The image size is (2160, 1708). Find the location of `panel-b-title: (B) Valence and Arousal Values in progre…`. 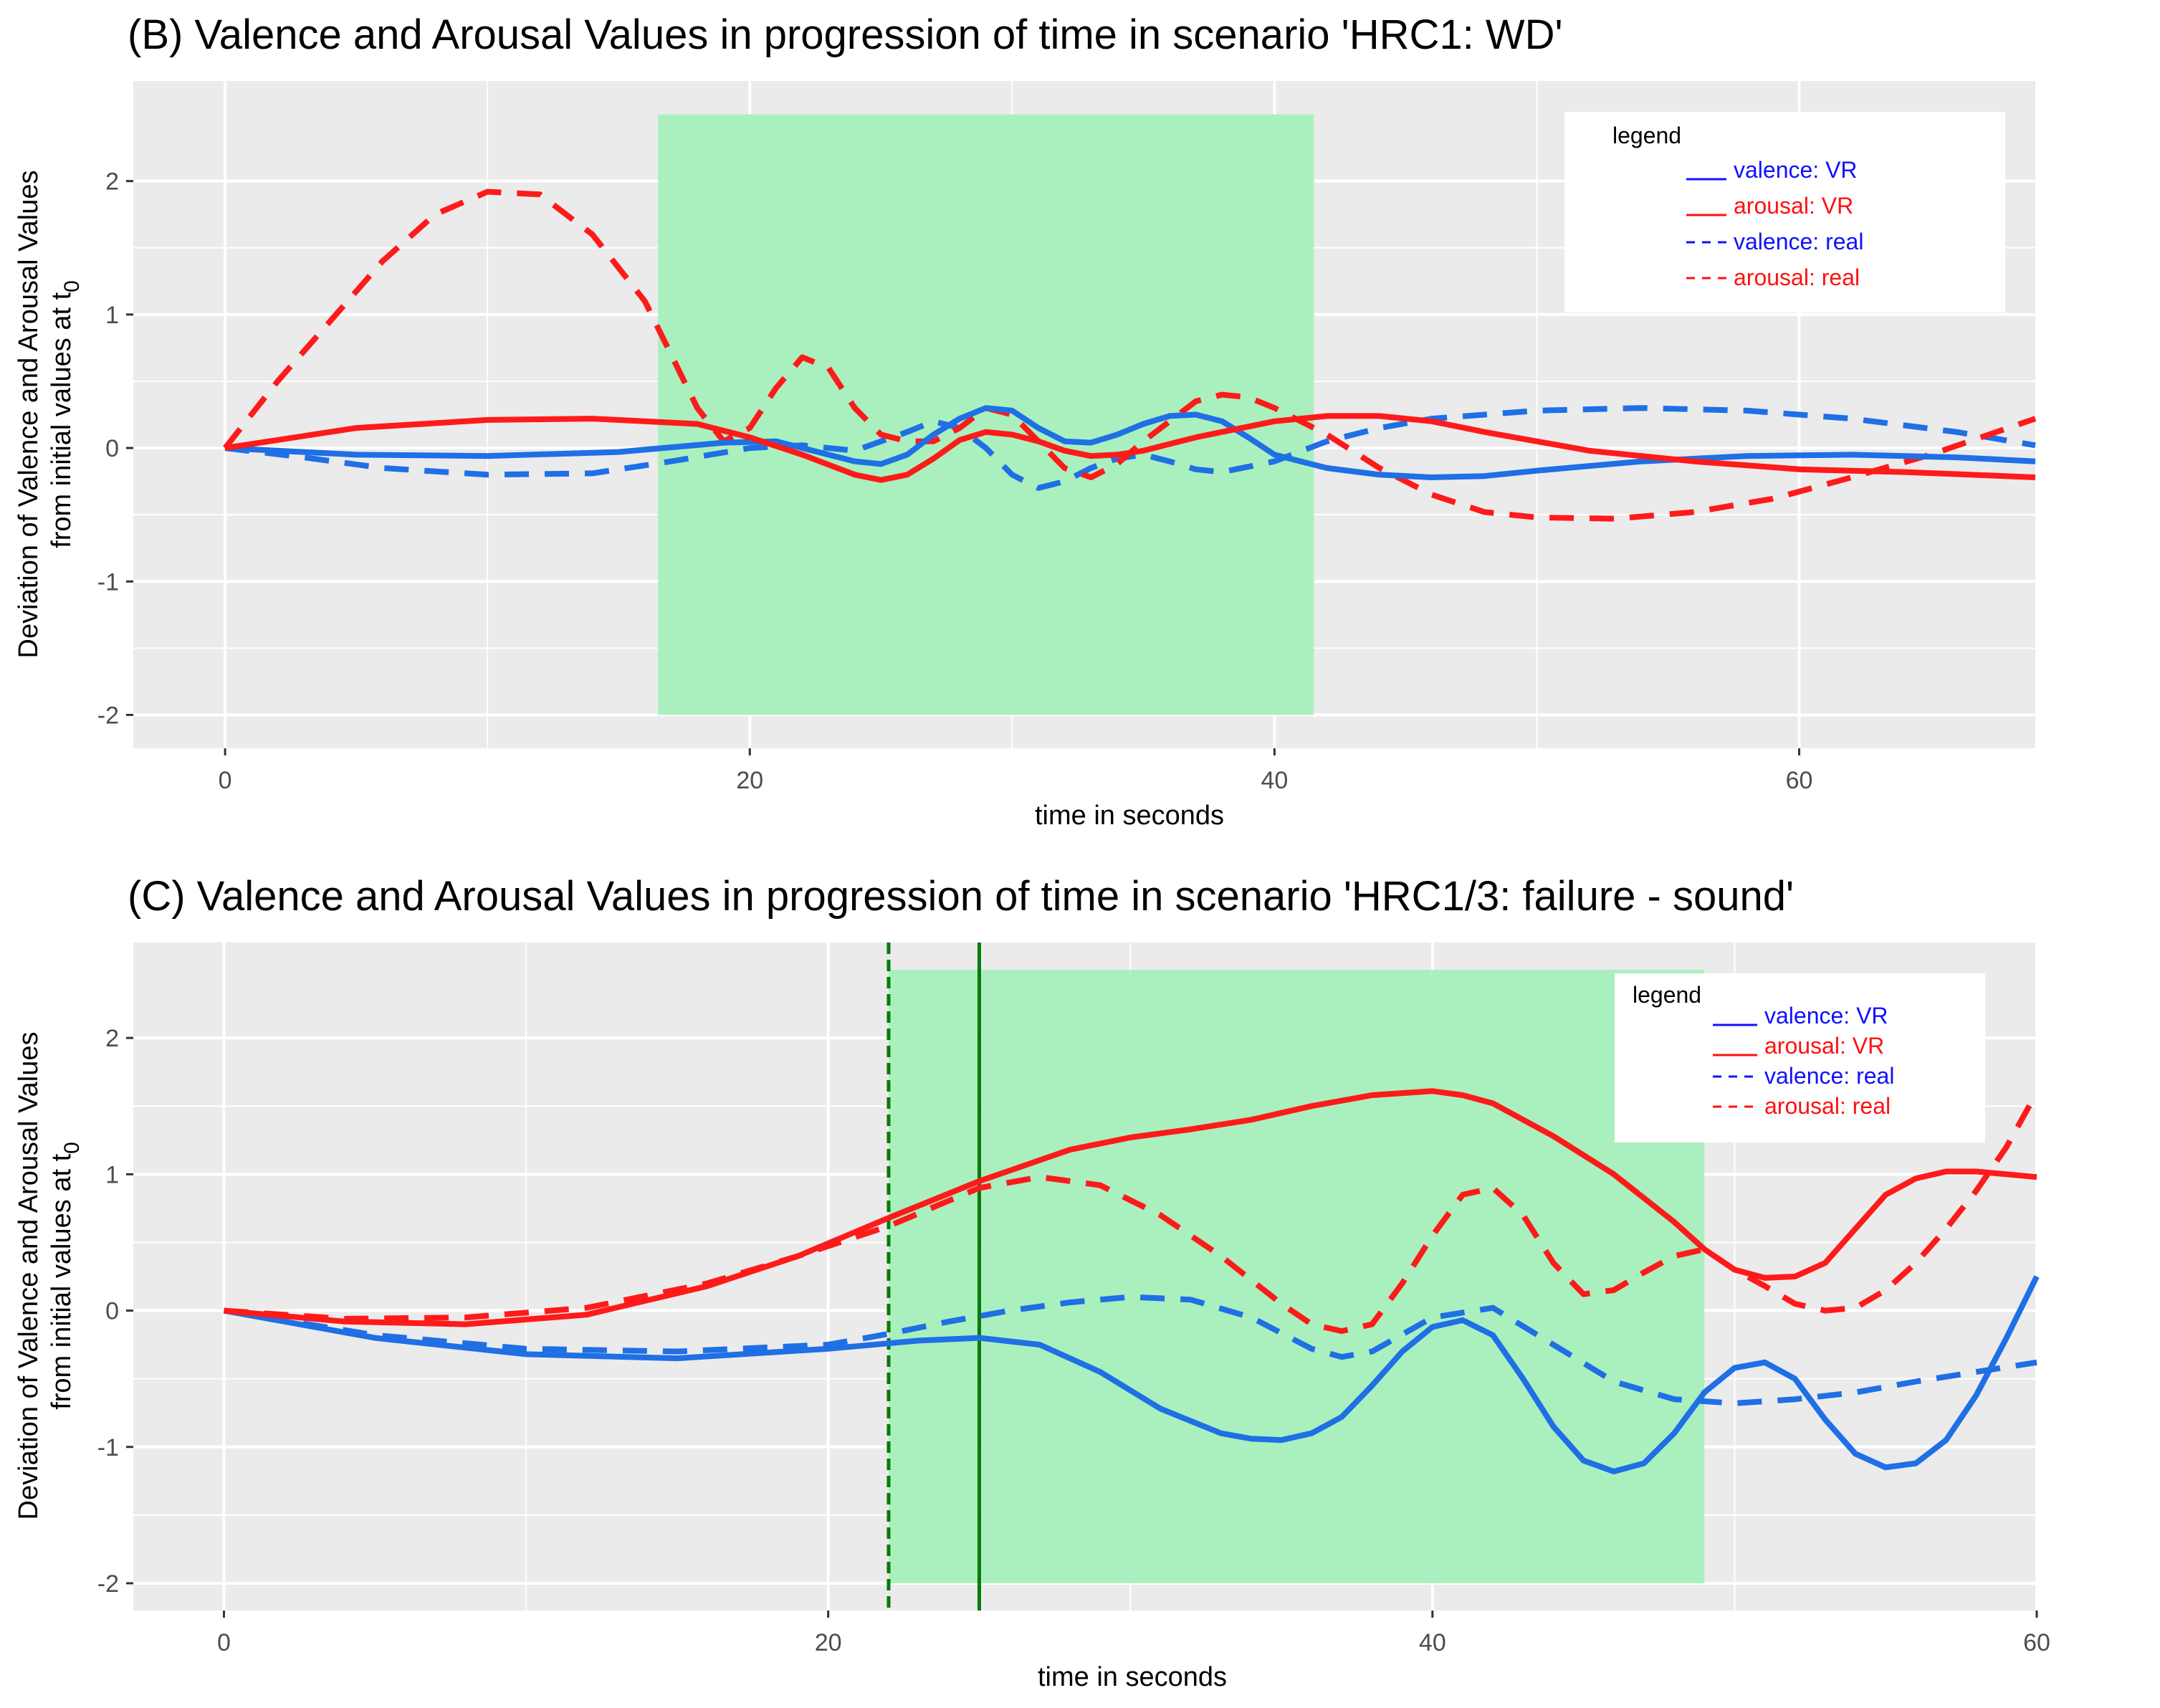

panel-b-title: (B) Valence and Arousal Values in progre… is located at coordinates (845, 34).